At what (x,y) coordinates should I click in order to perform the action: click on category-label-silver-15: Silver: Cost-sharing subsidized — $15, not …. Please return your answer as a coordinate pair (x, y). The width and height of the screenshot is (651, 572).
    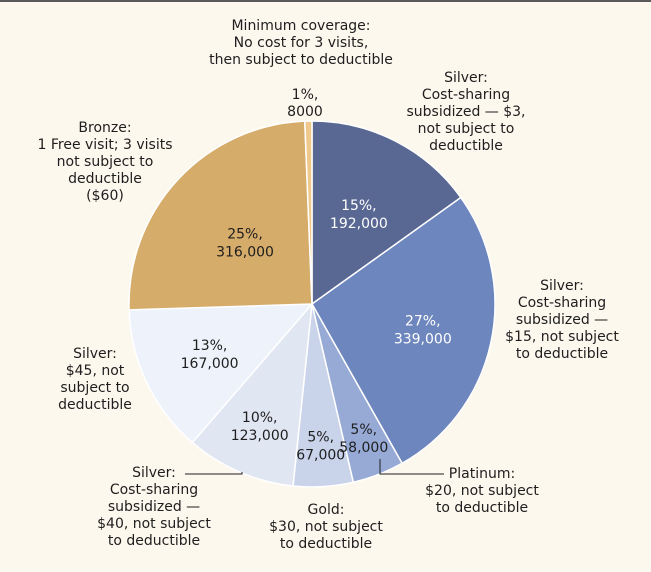
    Looking at the image, I should click on (562, 320).